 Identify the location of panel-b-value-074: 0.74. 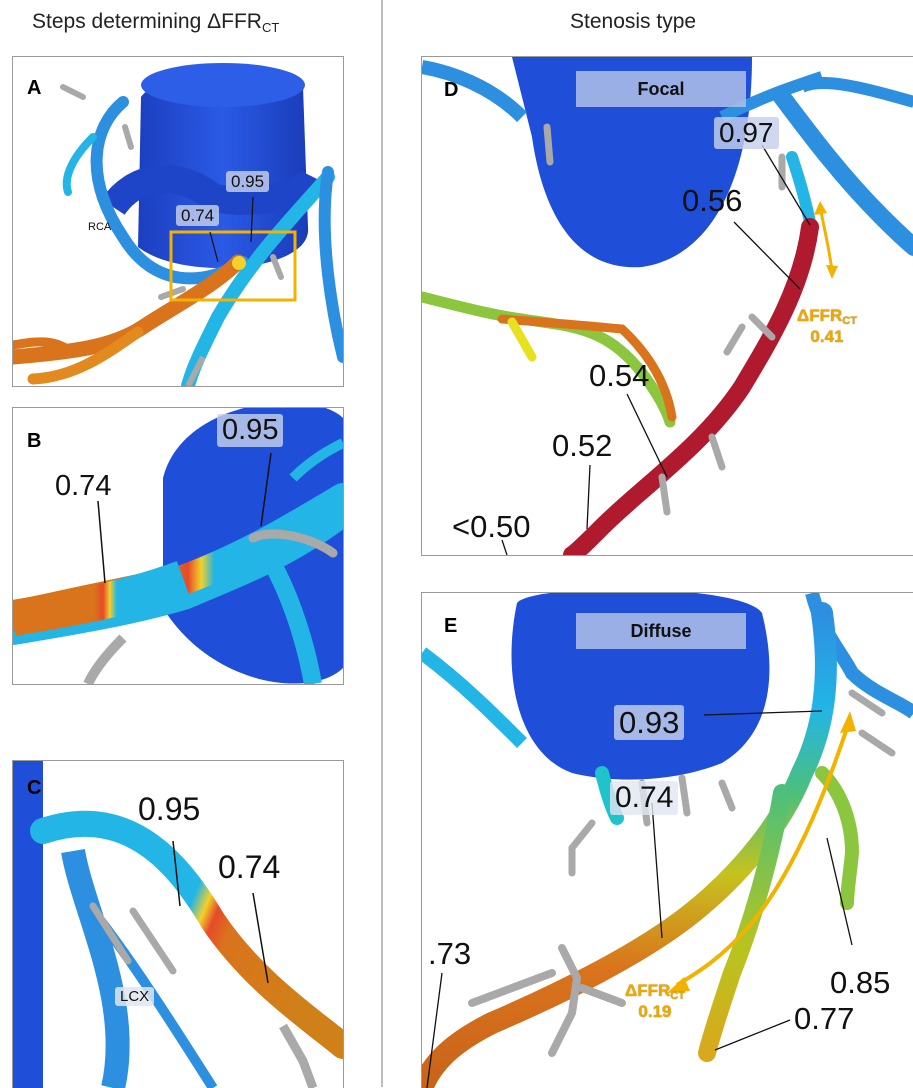
(83, 486).